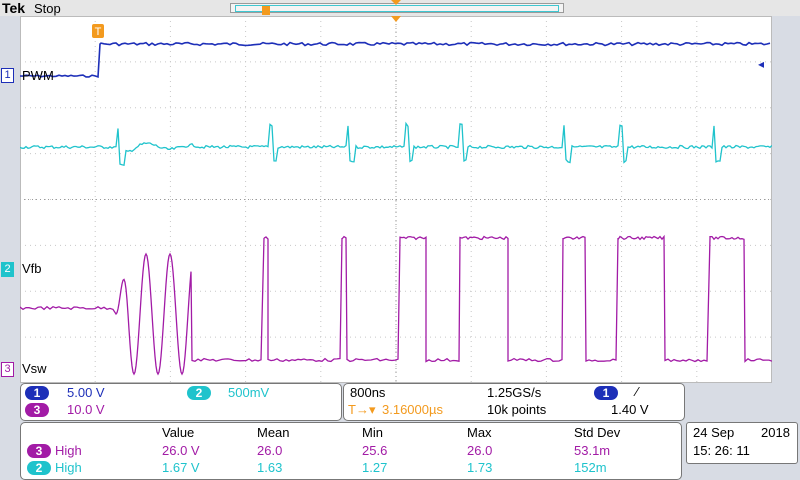 The image size is (800, 480). I want to click on record-view-window, so click(397, 8).